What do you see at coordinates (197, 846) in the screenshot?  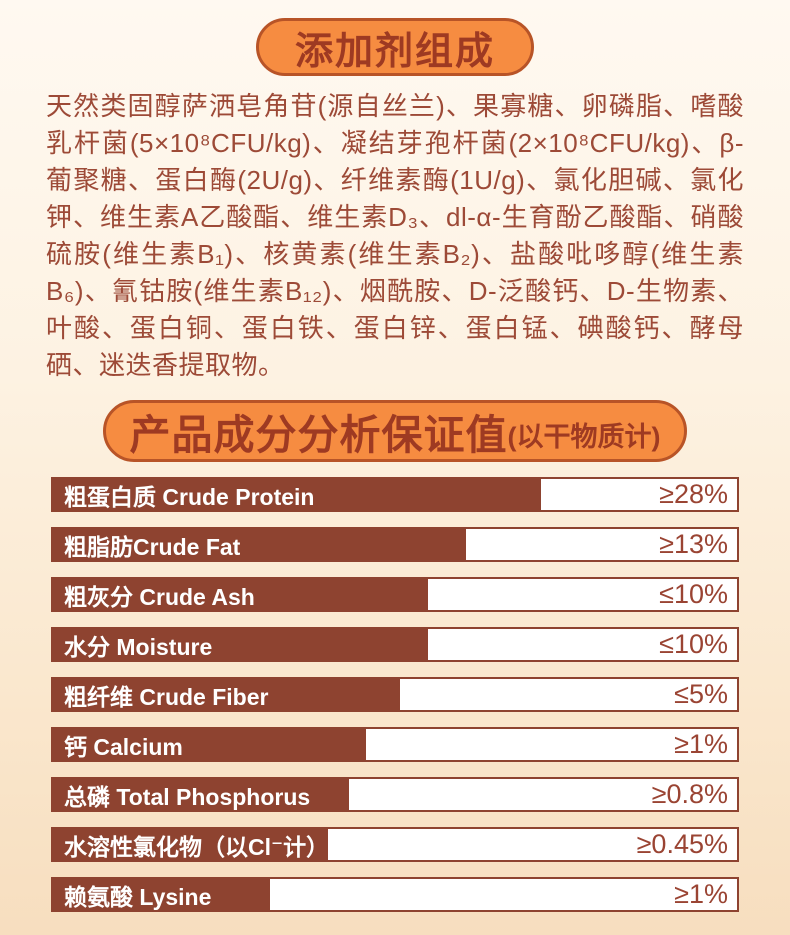 I see `nutrient-label: 水溶性氯化物（以Cl⁻计）` at bounding box center [197, 846].